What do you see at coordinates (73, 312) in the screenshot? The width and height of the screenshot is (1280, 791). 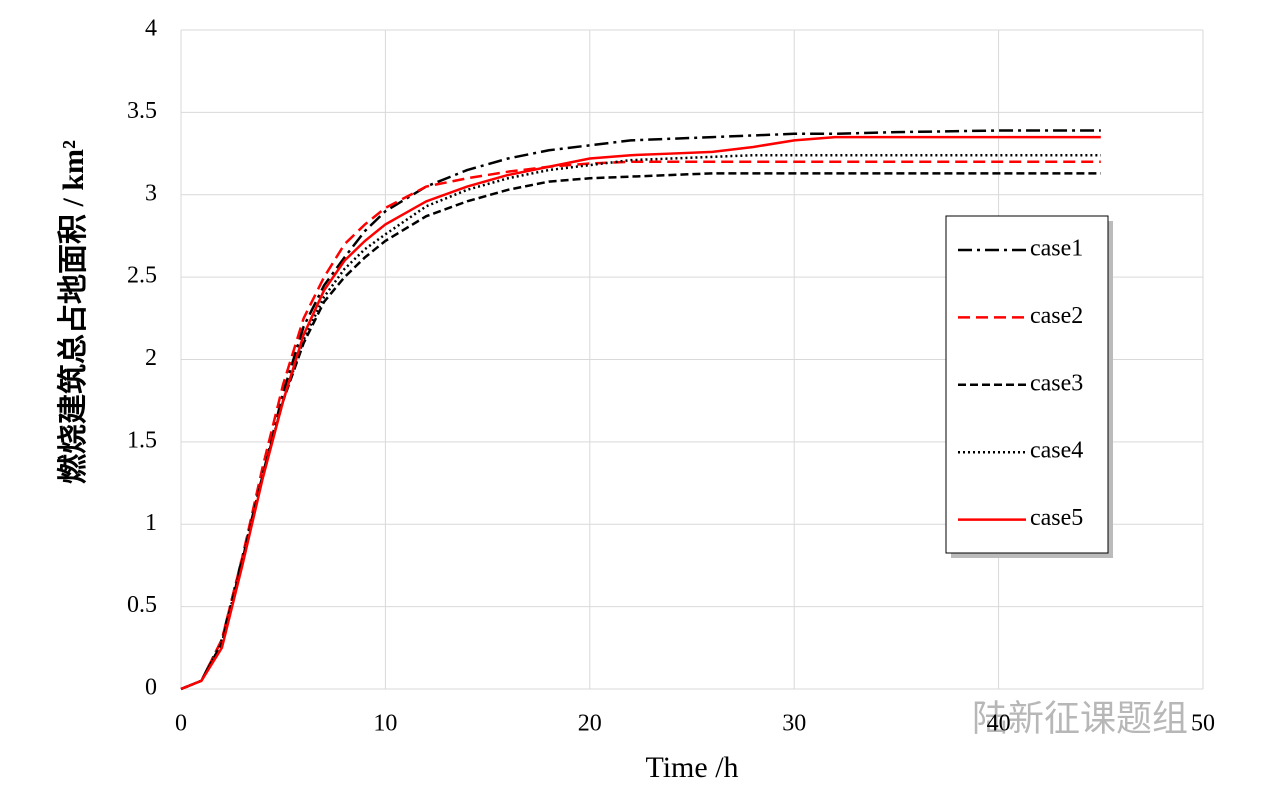 I see `y-axis-label: 燃烧建筑总占地面积 / km²` at bounding box center [73, 312].